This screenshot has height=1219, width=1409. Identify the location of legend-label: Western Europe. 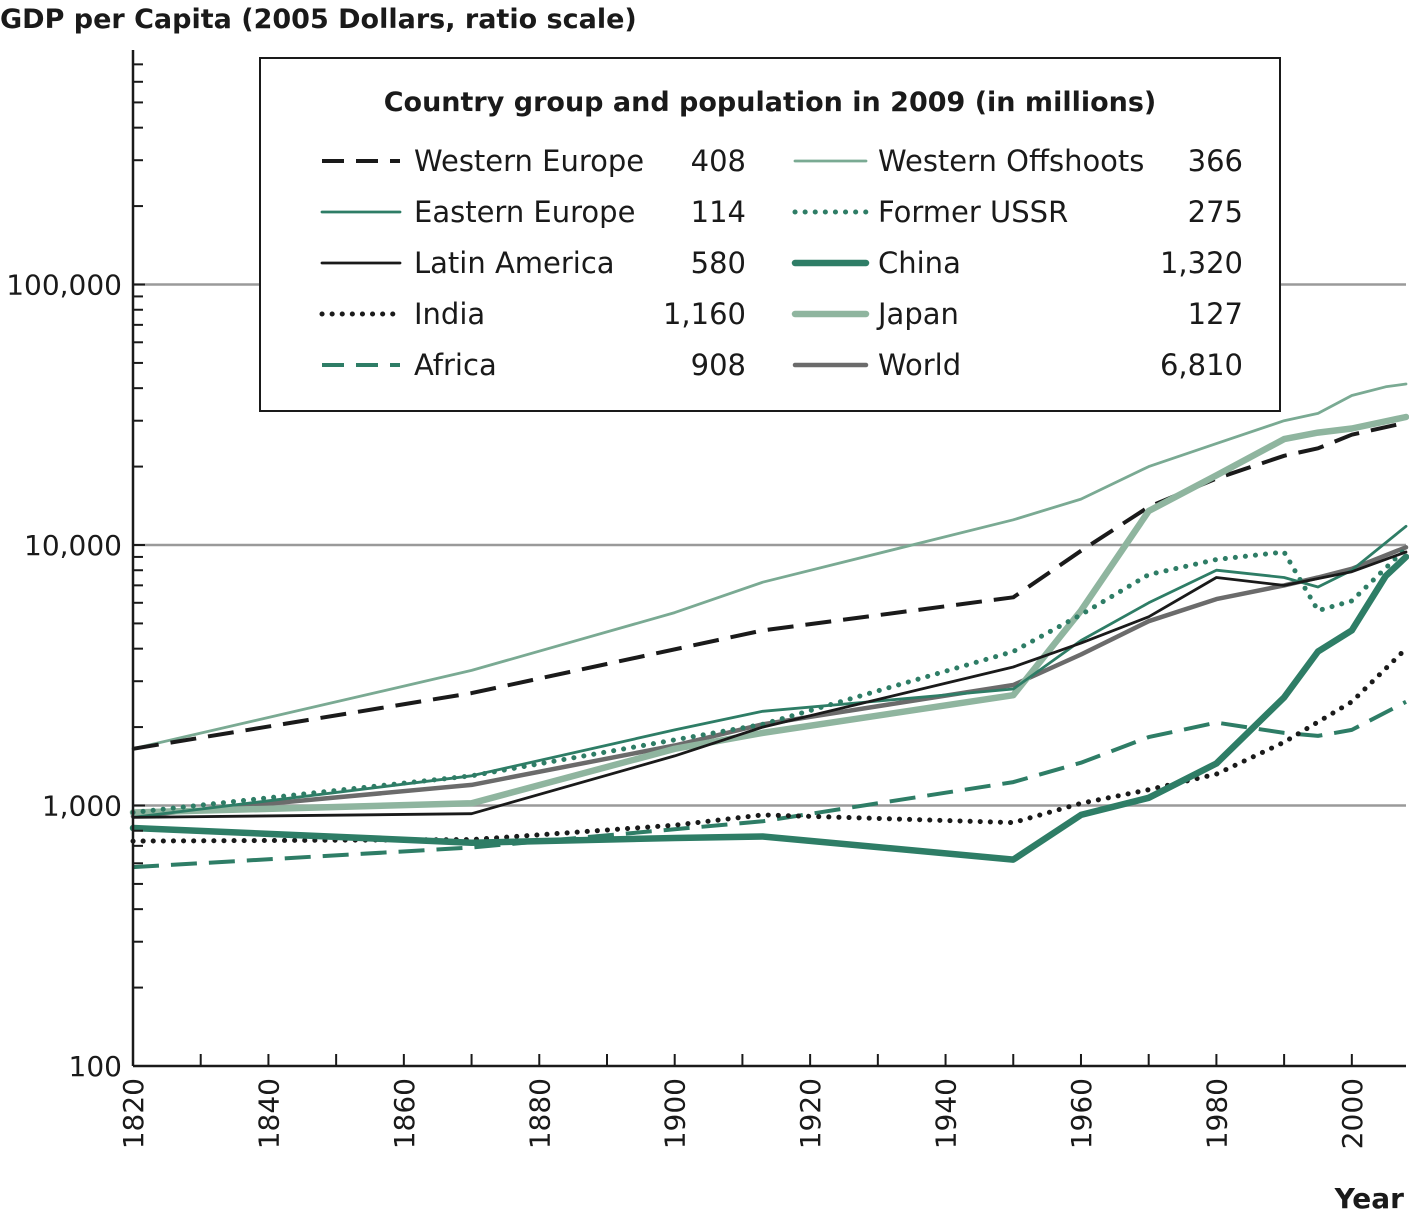
(529, 161).